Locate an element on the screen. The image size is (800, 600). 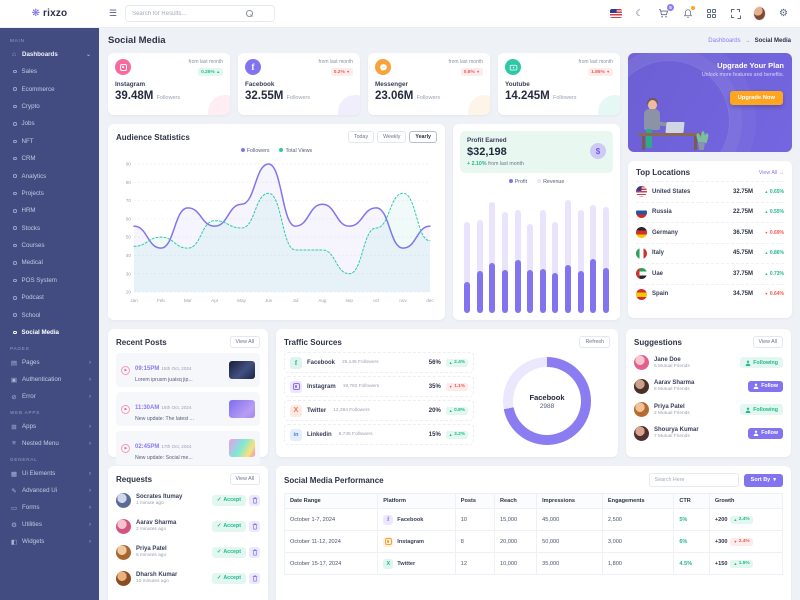
sidebar-item-sales: Sales is located at coordinates (54, 71).